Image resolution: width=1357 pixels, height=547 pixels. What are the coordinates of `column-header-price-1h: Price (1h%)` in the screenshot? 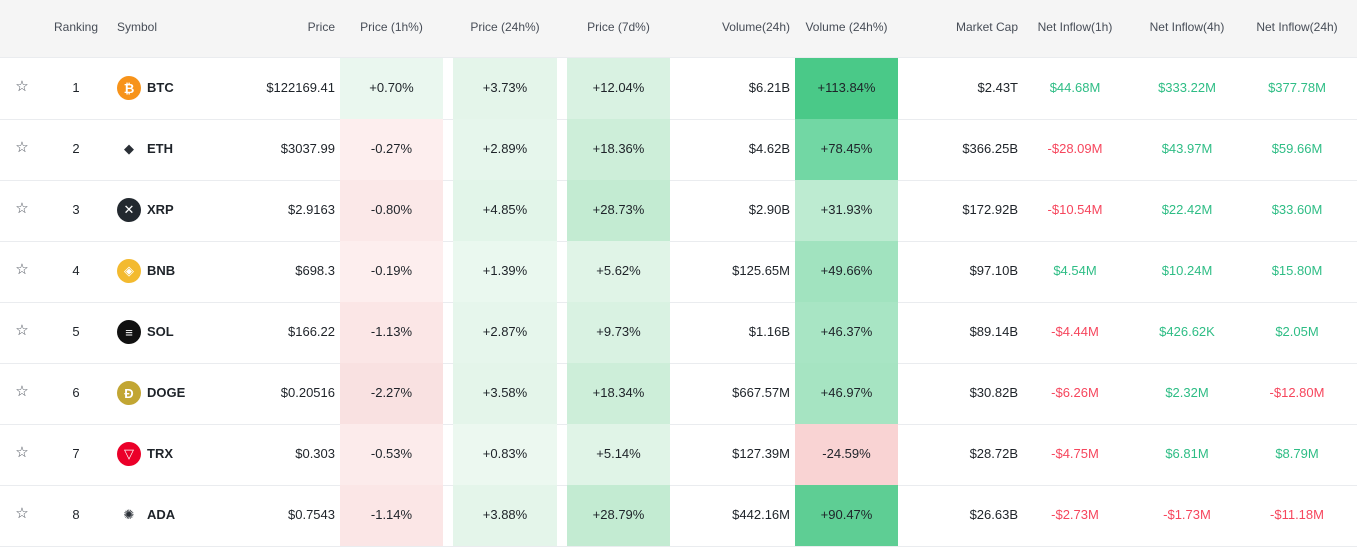 It's located at (391, 27).